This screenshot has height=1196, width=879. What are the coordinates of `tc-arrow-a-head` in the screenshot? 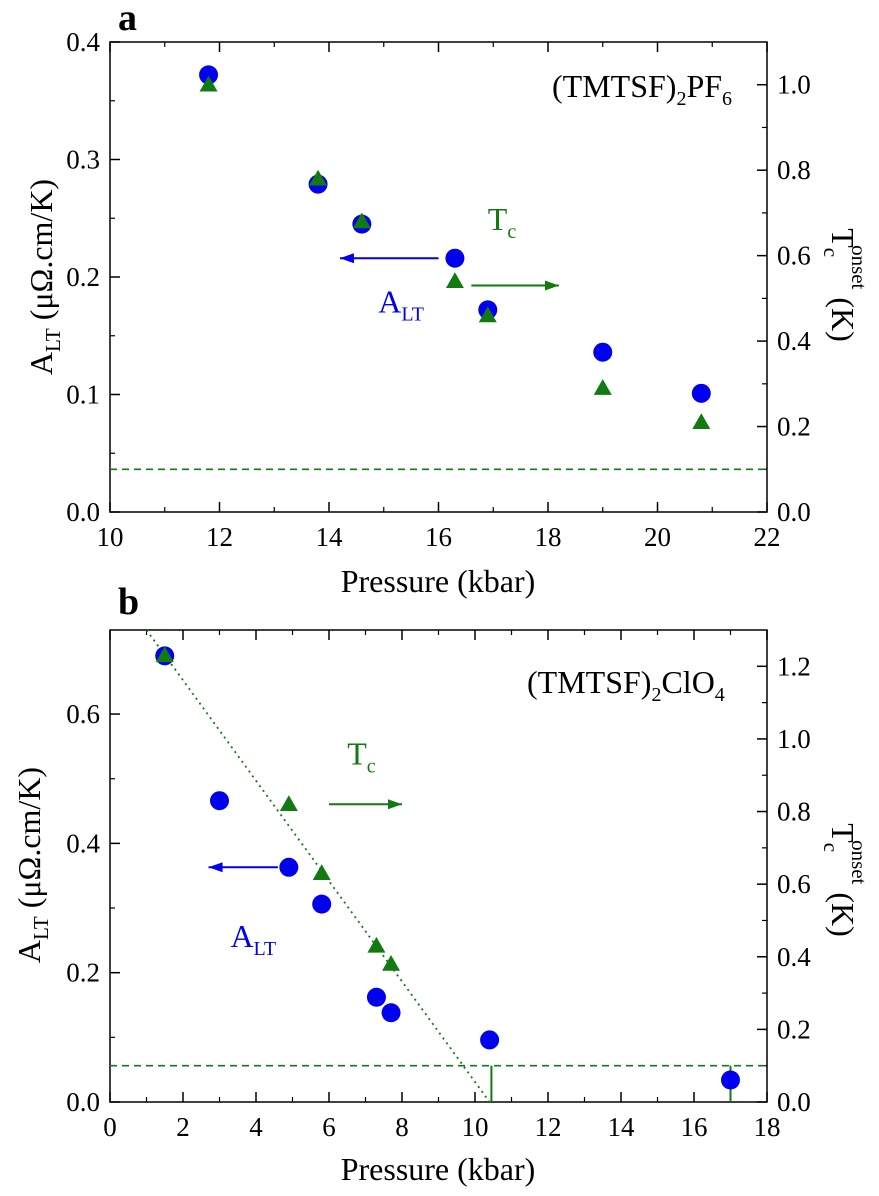 It's located at (551, 285).